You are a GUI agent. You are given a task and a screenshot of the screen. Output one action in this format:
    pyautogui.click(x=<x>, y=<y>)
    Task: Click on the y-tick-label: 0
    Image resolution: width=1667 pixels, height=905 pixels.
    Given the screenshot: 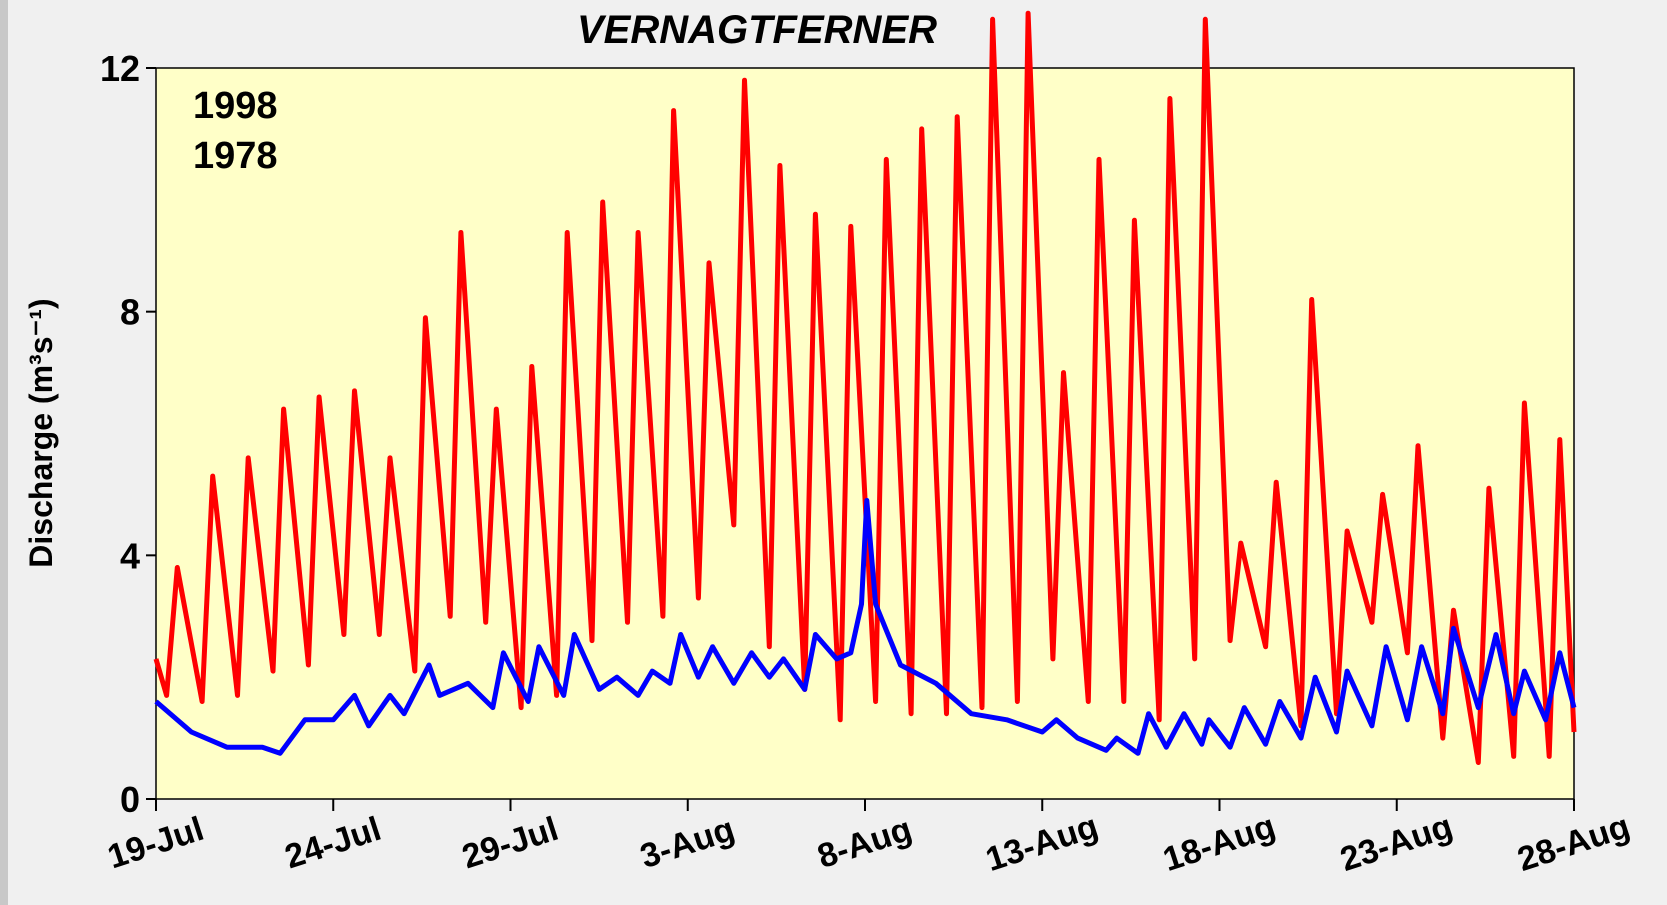 What is the action you would take?
    pyautogui.click(x=130, y=799)
    